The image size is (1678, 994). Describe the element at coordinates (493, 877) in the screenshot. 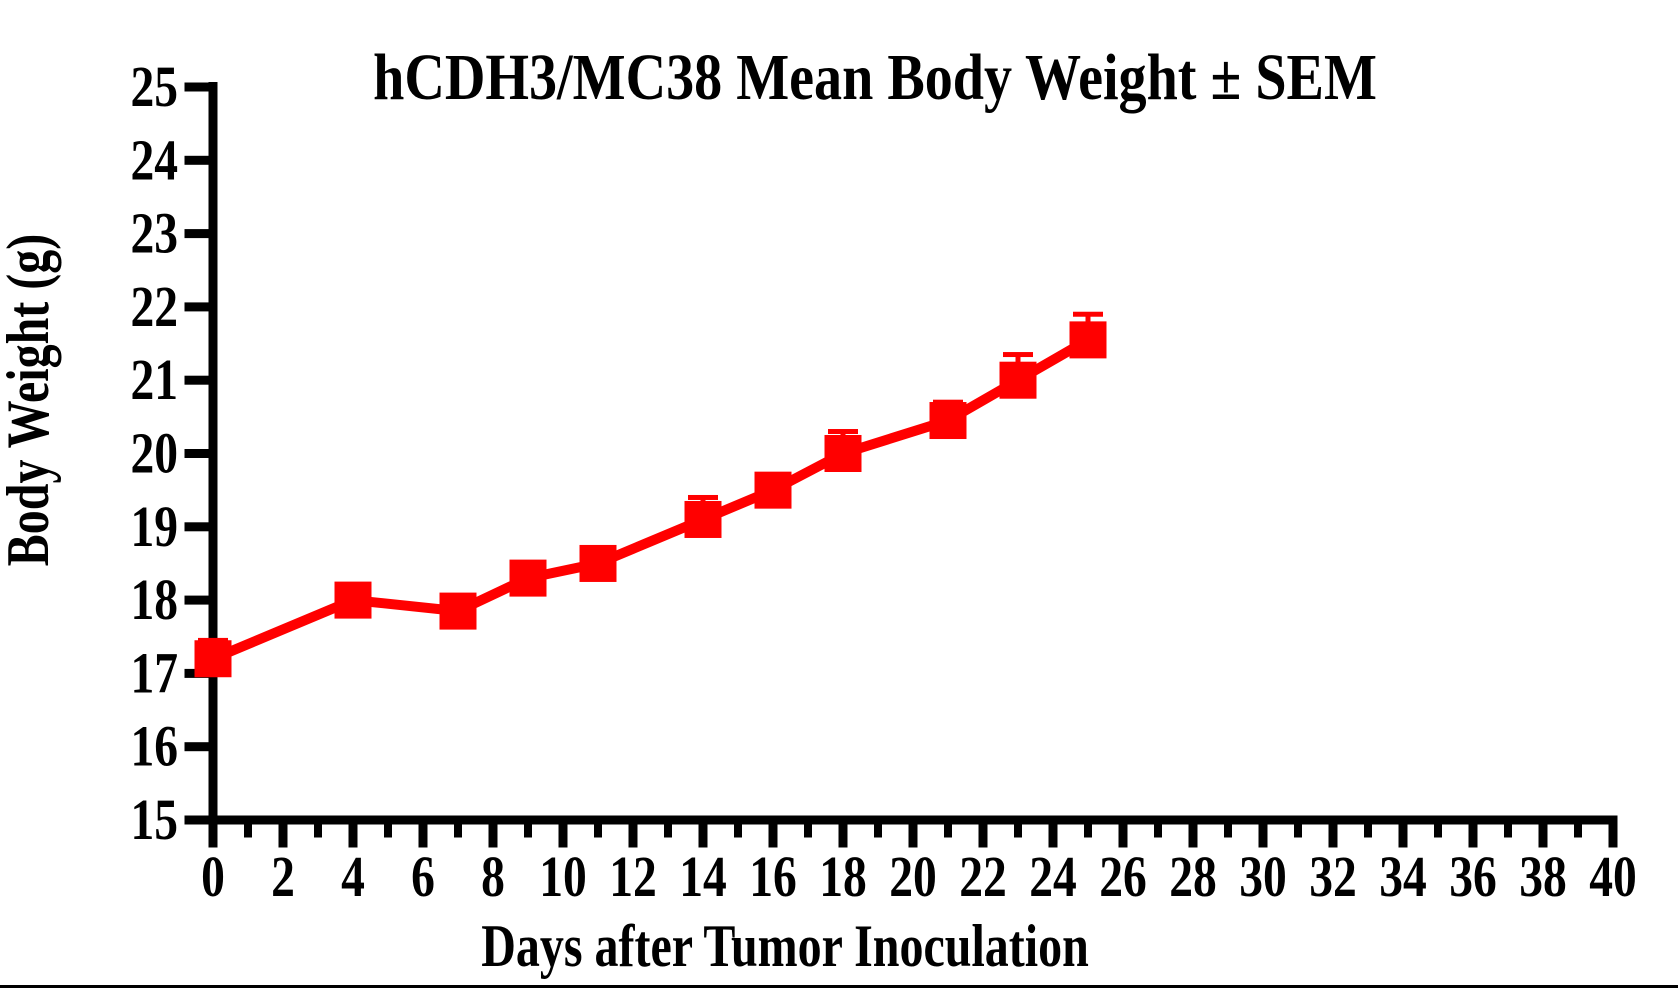

I see `x-tick-label: 8` at that location.